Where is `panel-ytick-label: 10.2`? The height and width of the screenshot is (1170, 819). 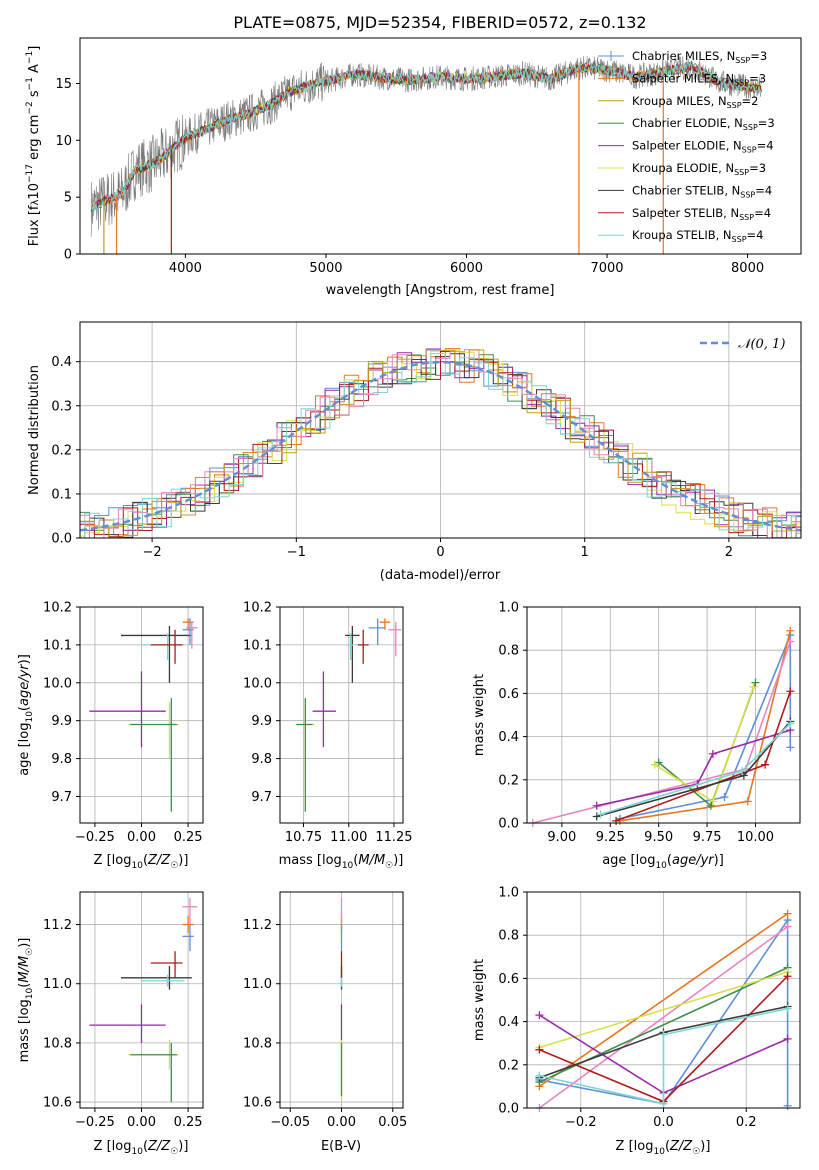
panel-ytick-label: 10.2 is located at coordinates (57, 608).